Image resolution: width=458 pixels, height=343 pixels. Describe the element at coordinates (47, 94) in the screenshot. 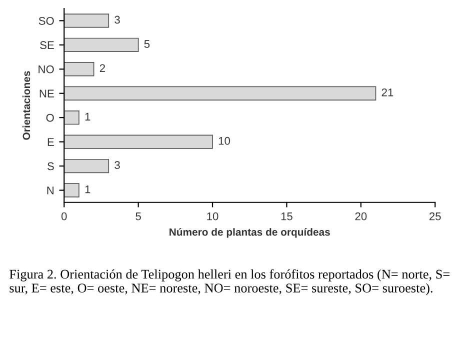

I see `y-tick-label: NE` at that location.